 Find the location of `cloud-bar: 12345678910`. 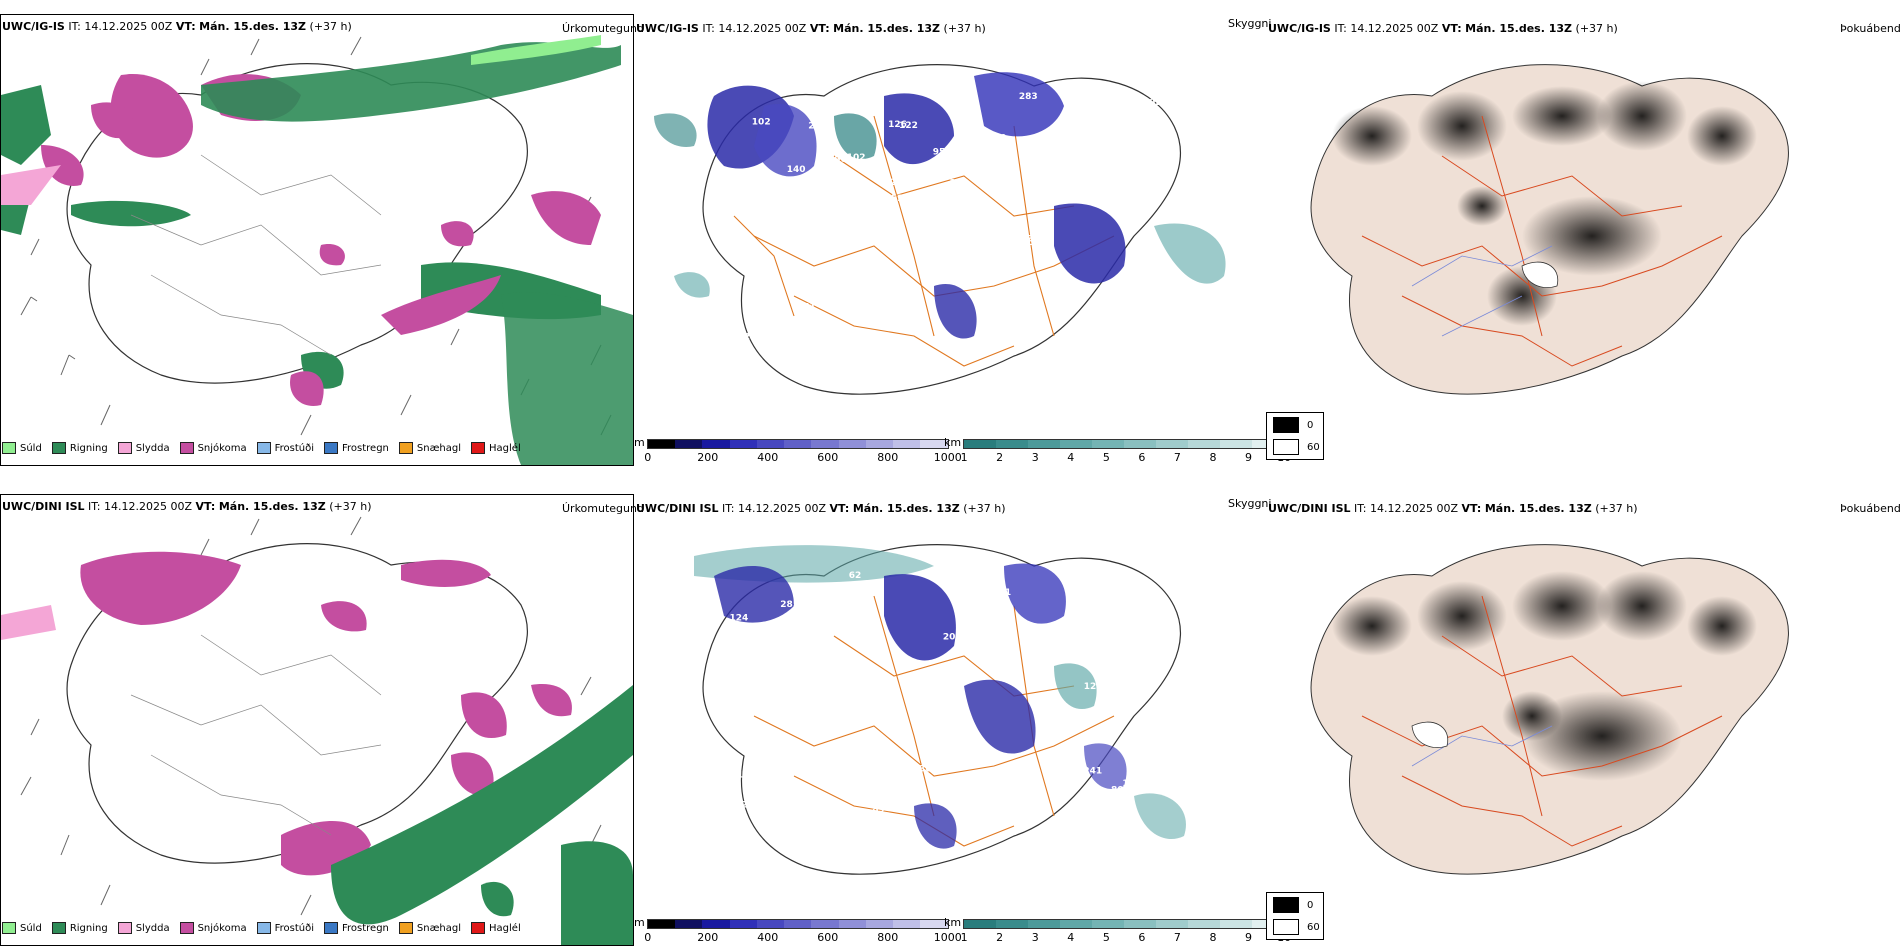

cloud-bar: 12345678910 is located at coordinates (1126, 931).